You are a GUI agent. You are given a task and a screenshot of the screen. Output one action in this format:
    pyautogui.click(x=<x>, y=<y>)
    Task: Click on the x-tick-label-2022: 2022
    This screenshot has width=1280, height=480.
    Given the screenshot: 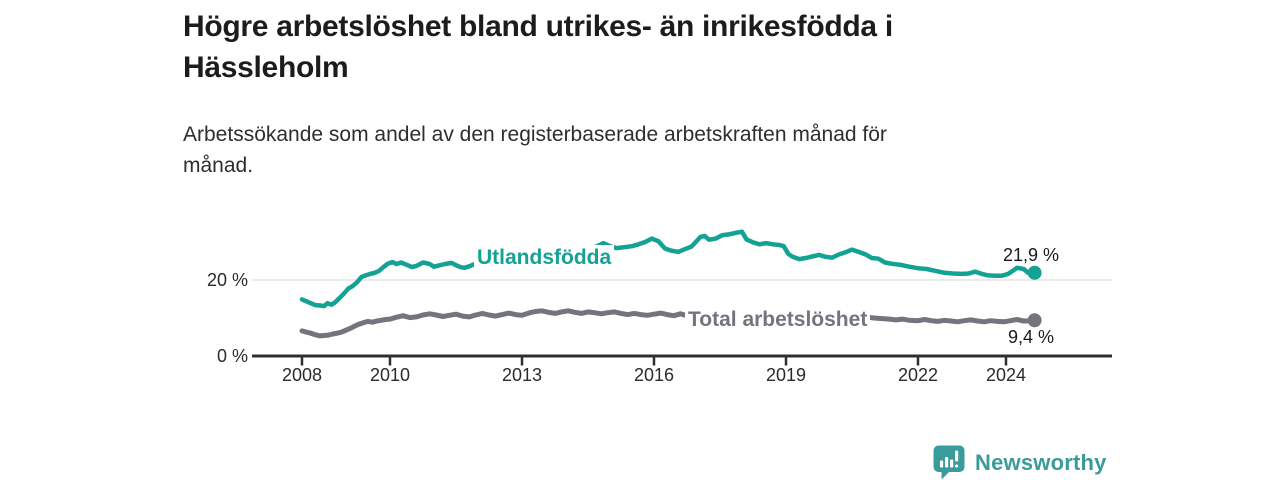 What is the action you would take?
    pyautogui.click(x=918, y=375)
    